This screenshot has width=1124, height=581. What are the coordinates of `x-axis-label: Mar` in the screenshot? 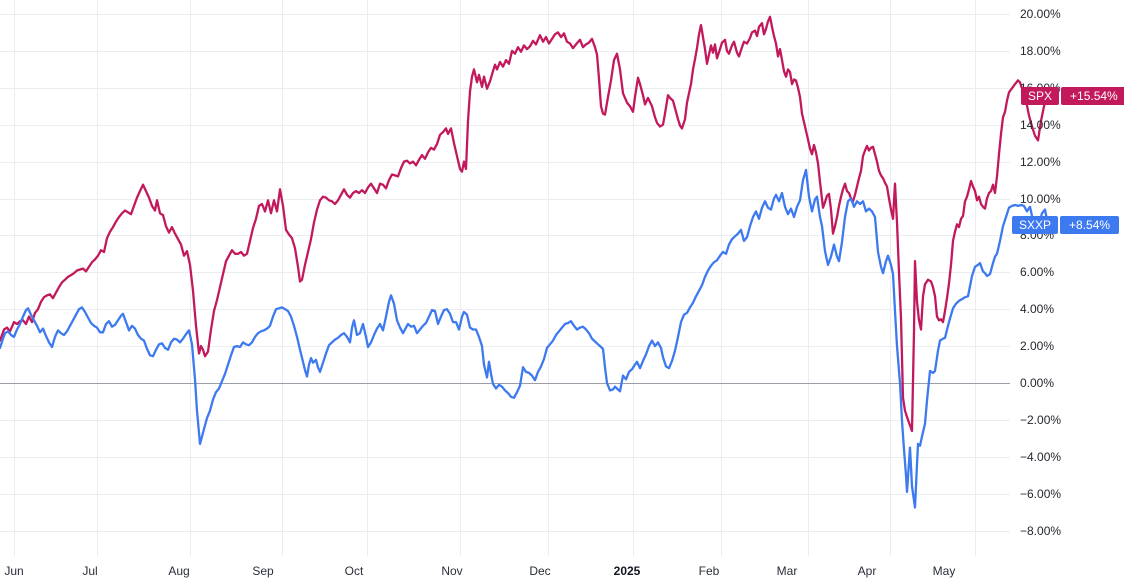 It's located at (787, 571).